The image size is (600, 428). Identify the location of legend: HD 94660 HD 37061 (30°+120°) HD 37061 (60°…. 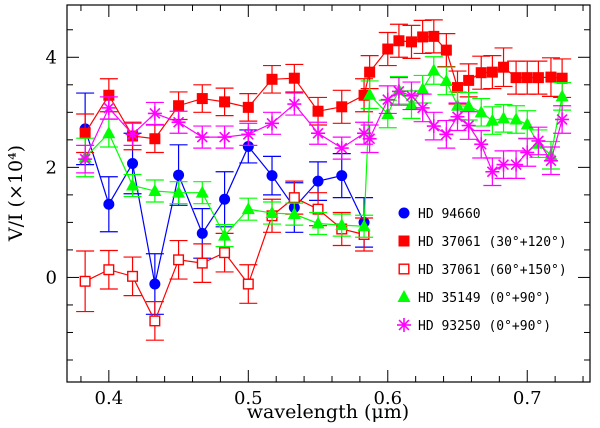
(482, 270).